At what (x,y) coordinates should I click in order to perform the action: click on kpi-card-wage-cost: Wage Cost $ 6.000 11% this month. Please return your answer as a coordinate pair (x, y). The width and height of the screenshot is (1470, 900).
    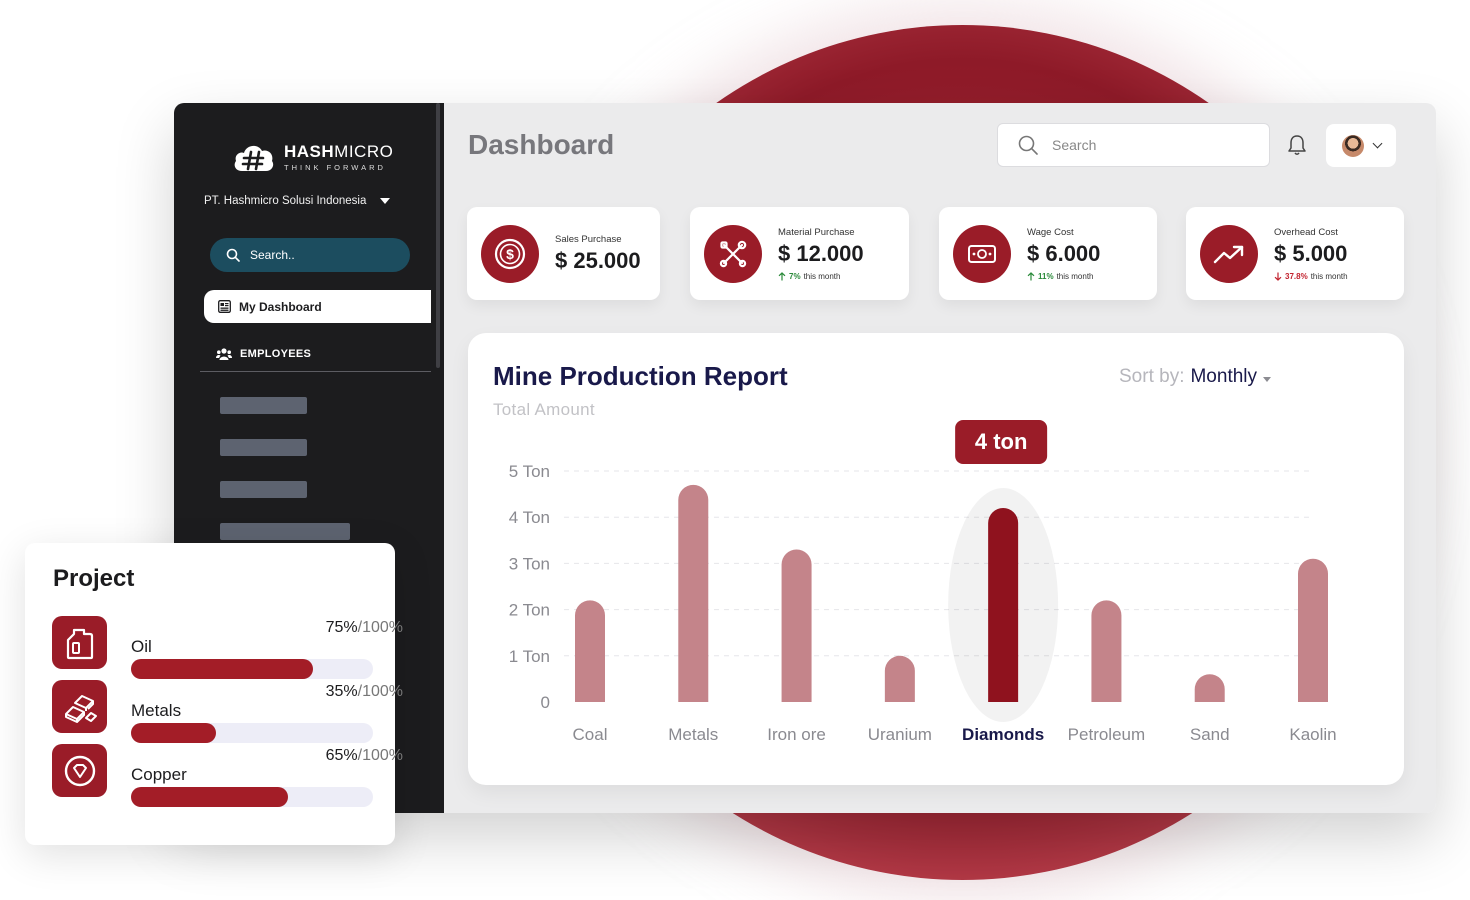
    Looking at the image, I should click on (1048, 253).